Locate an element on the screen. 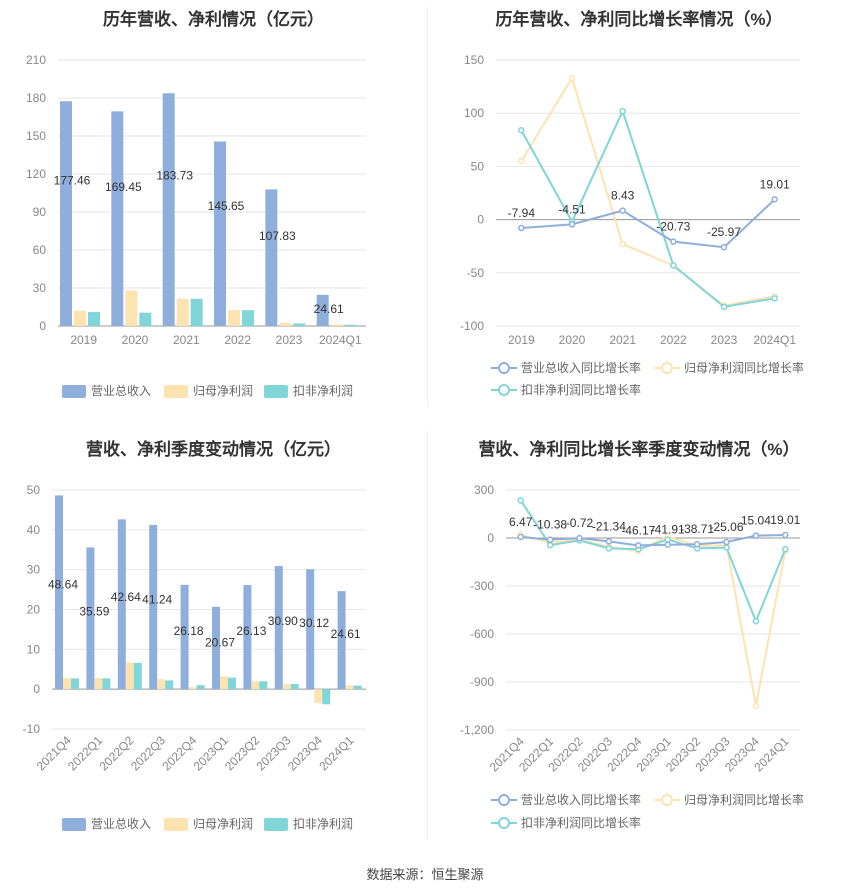  c0-legend-label: 营业总收入 is located at coordinates (121, 391).